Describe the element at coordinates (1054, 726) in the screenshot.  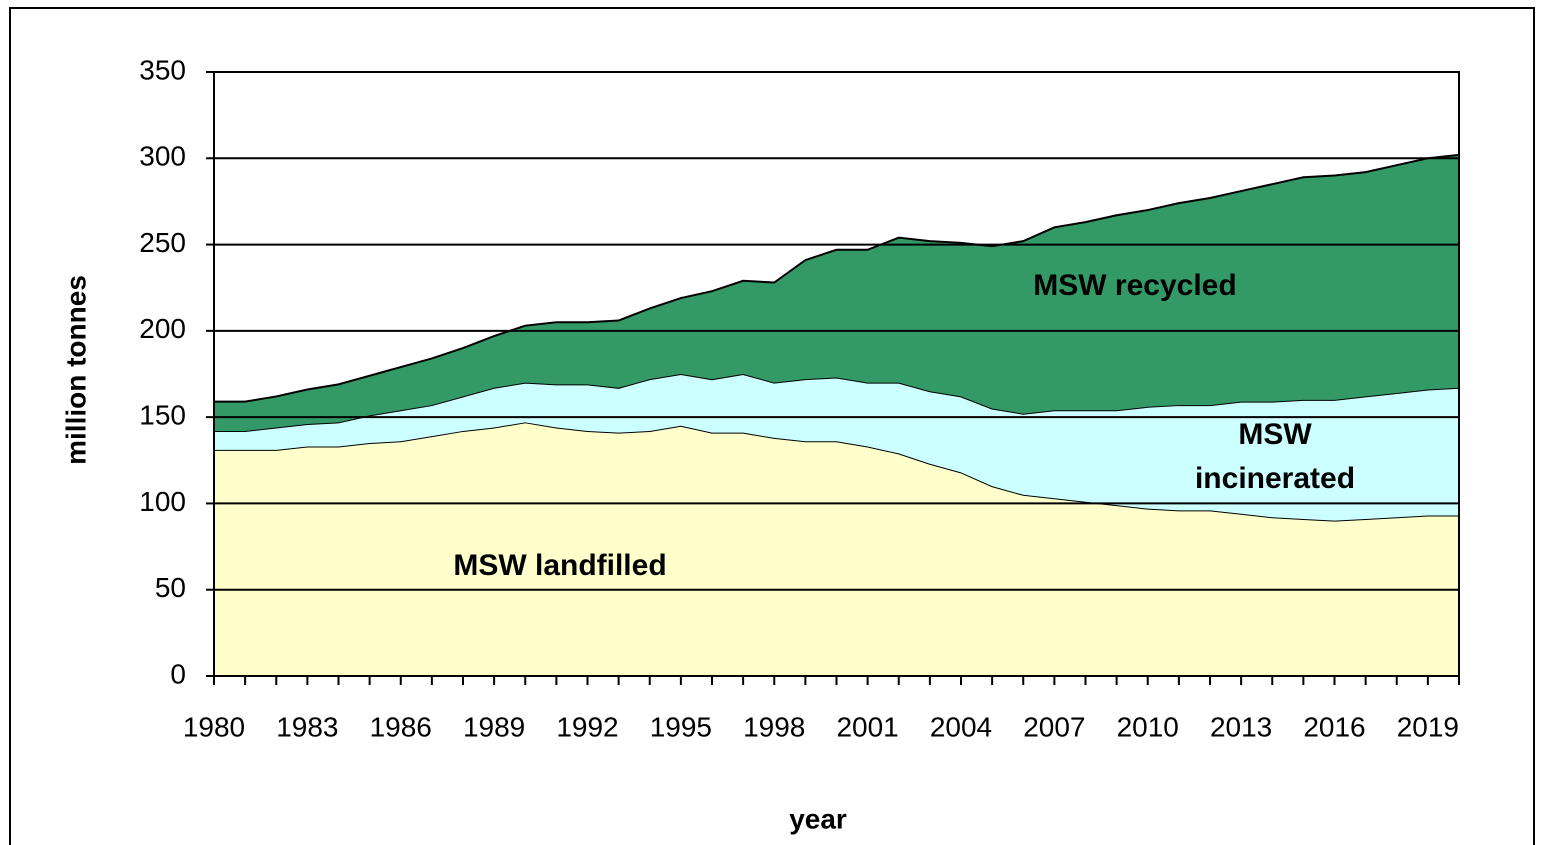
I see `x-tick-label: 2007` at that location.